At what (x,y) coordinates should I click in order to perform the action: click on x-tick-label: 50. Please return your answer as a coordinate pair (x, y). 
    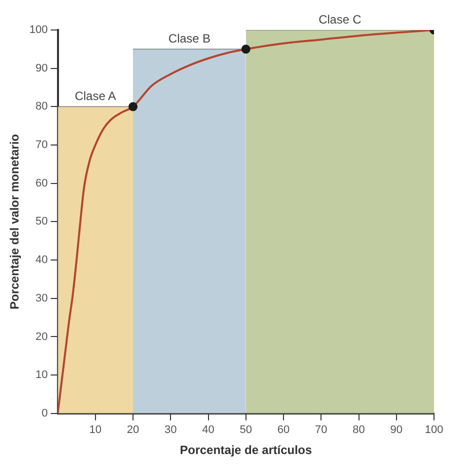
    Looking at the image, I should click on (246, 430).